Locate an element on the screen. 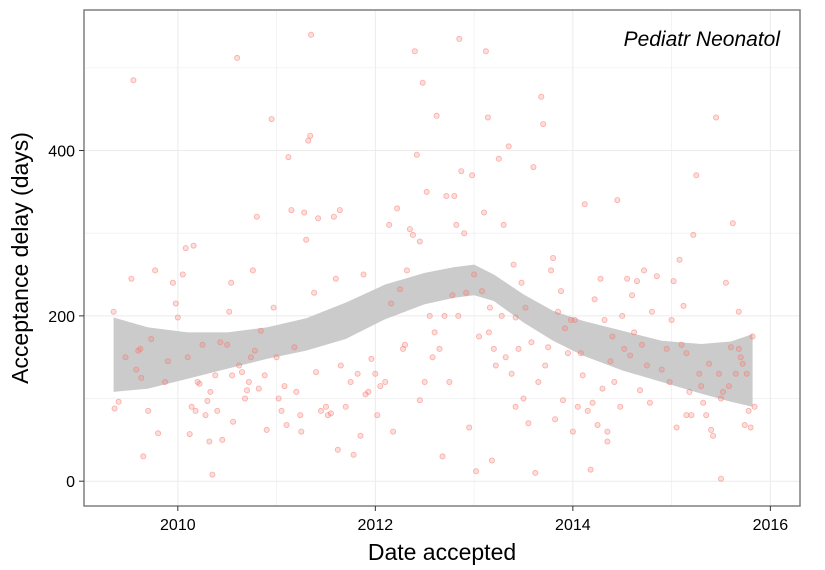  y-axis-title: Acceptance delay (days) is located at coordinates (20, 258).